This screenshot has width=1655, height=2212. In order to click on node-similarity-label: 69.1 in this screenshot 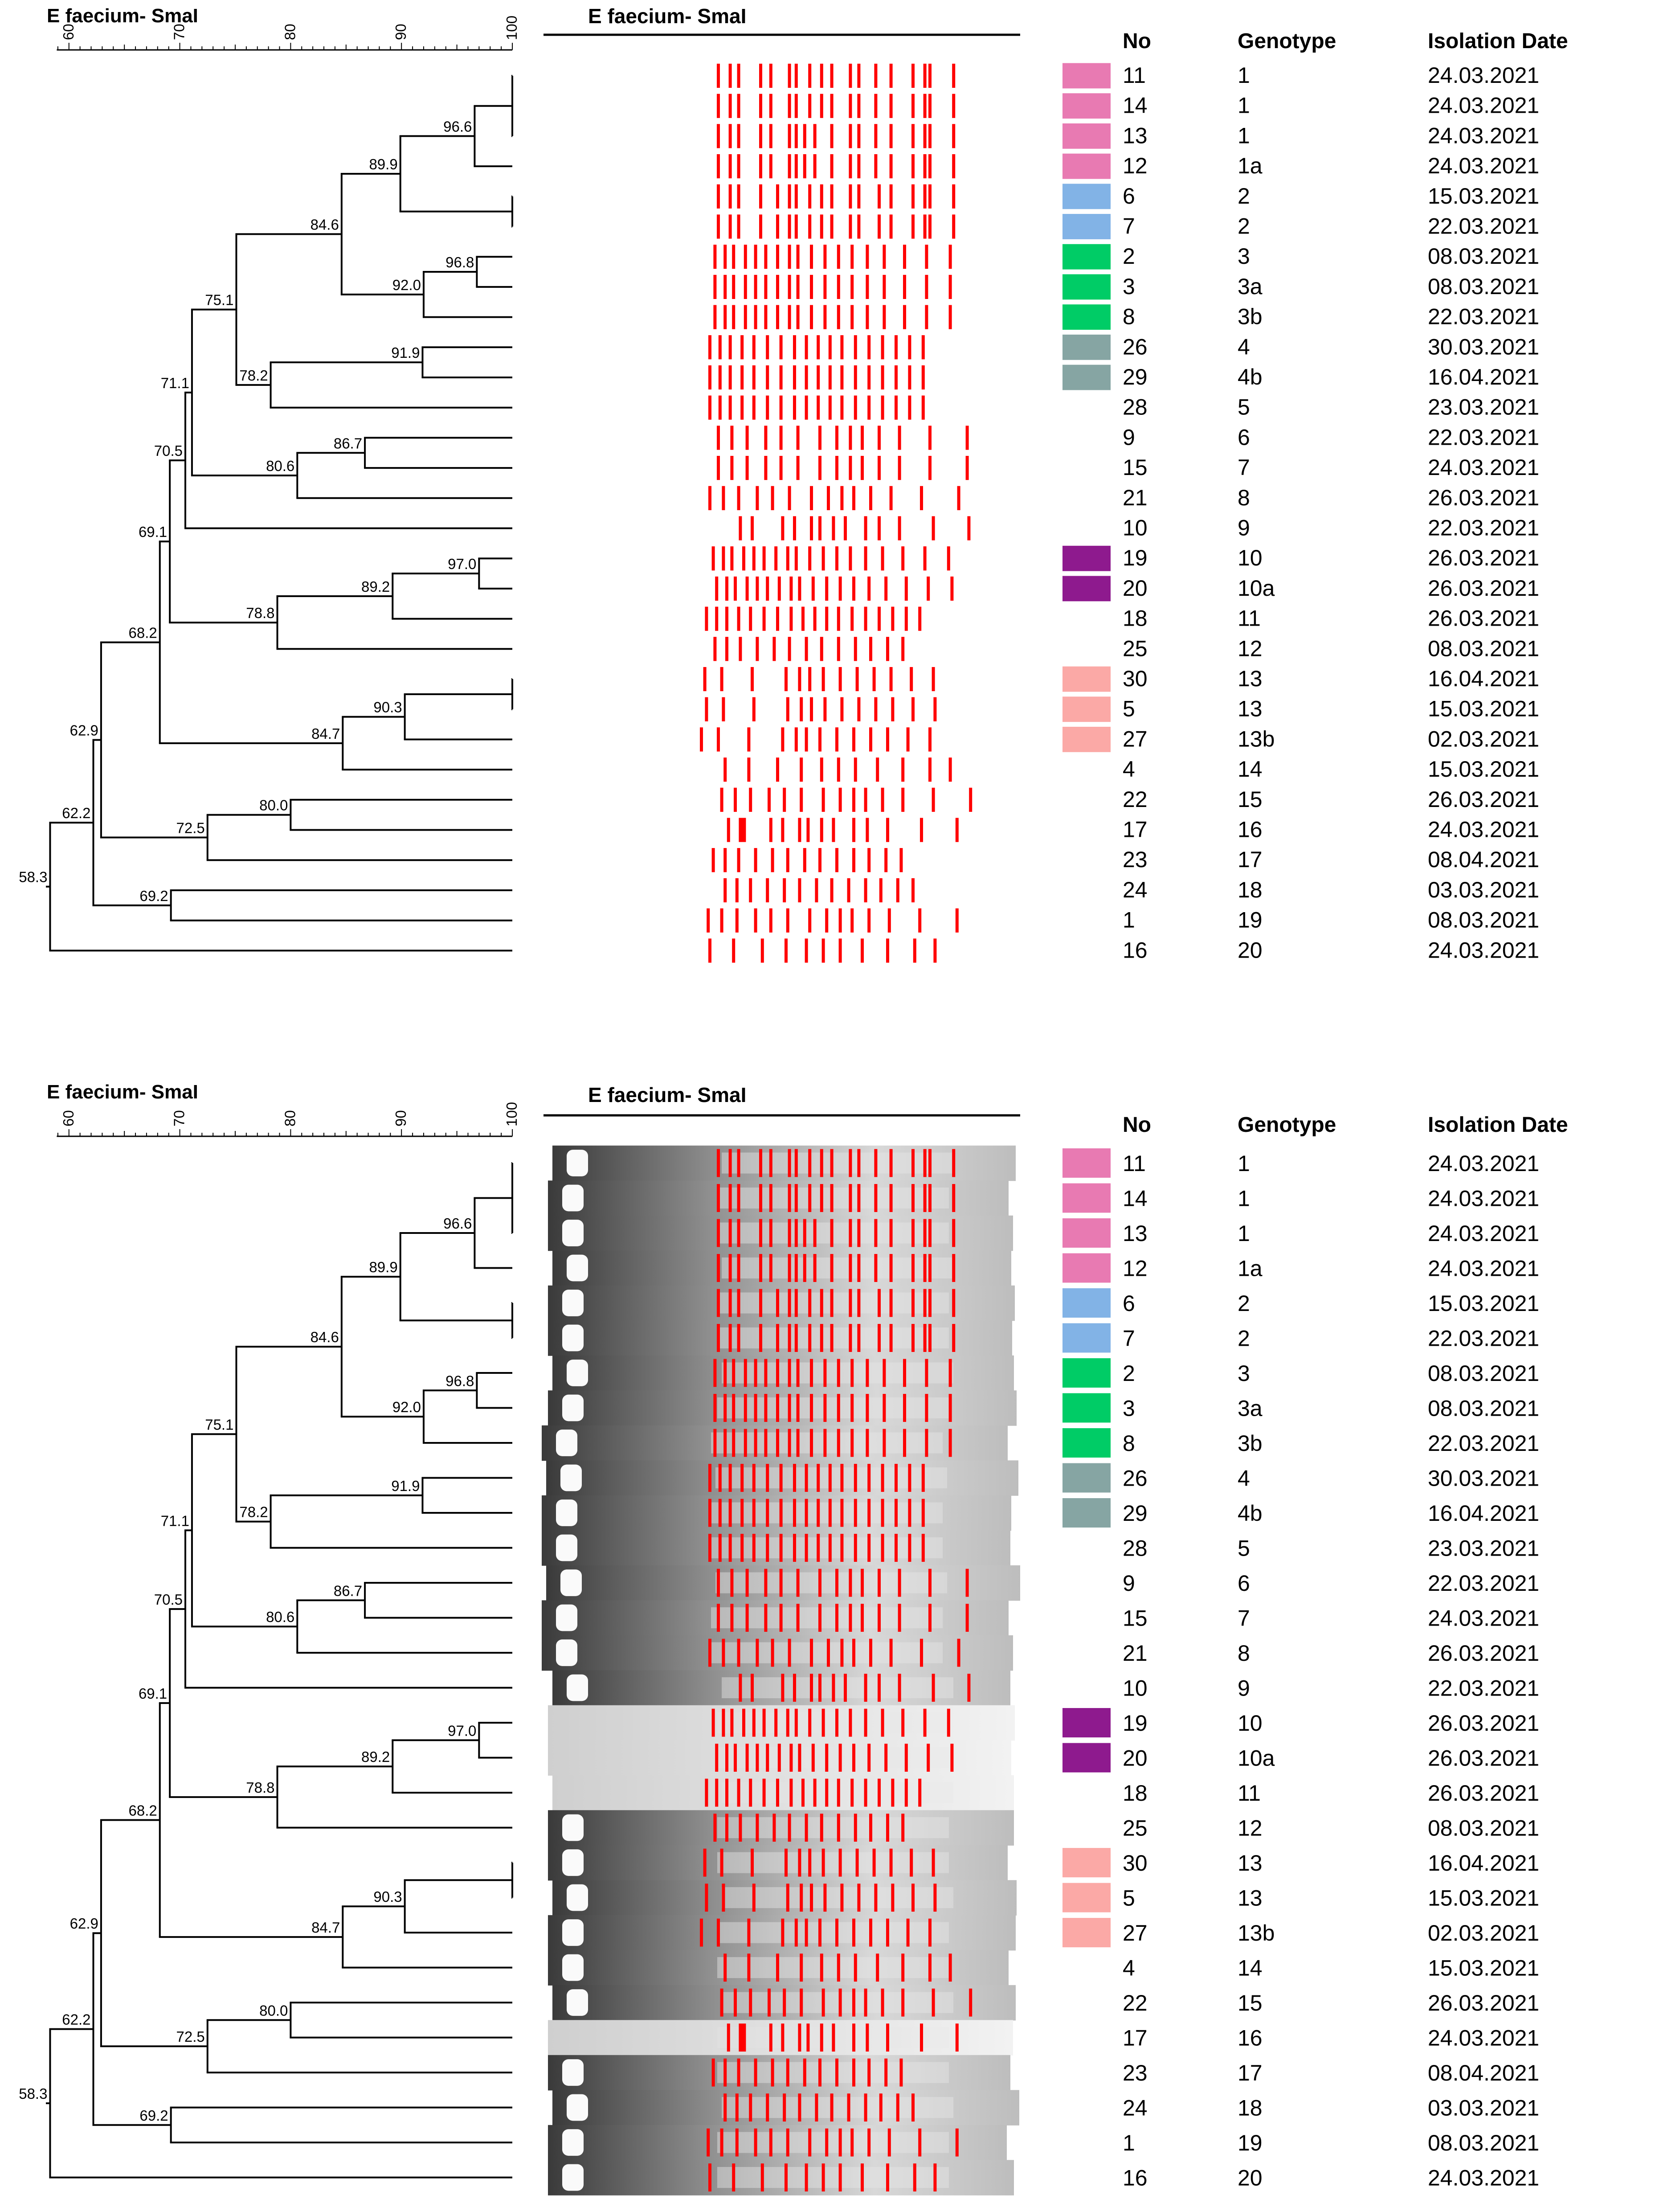, I will do `click(153, 1693)`.